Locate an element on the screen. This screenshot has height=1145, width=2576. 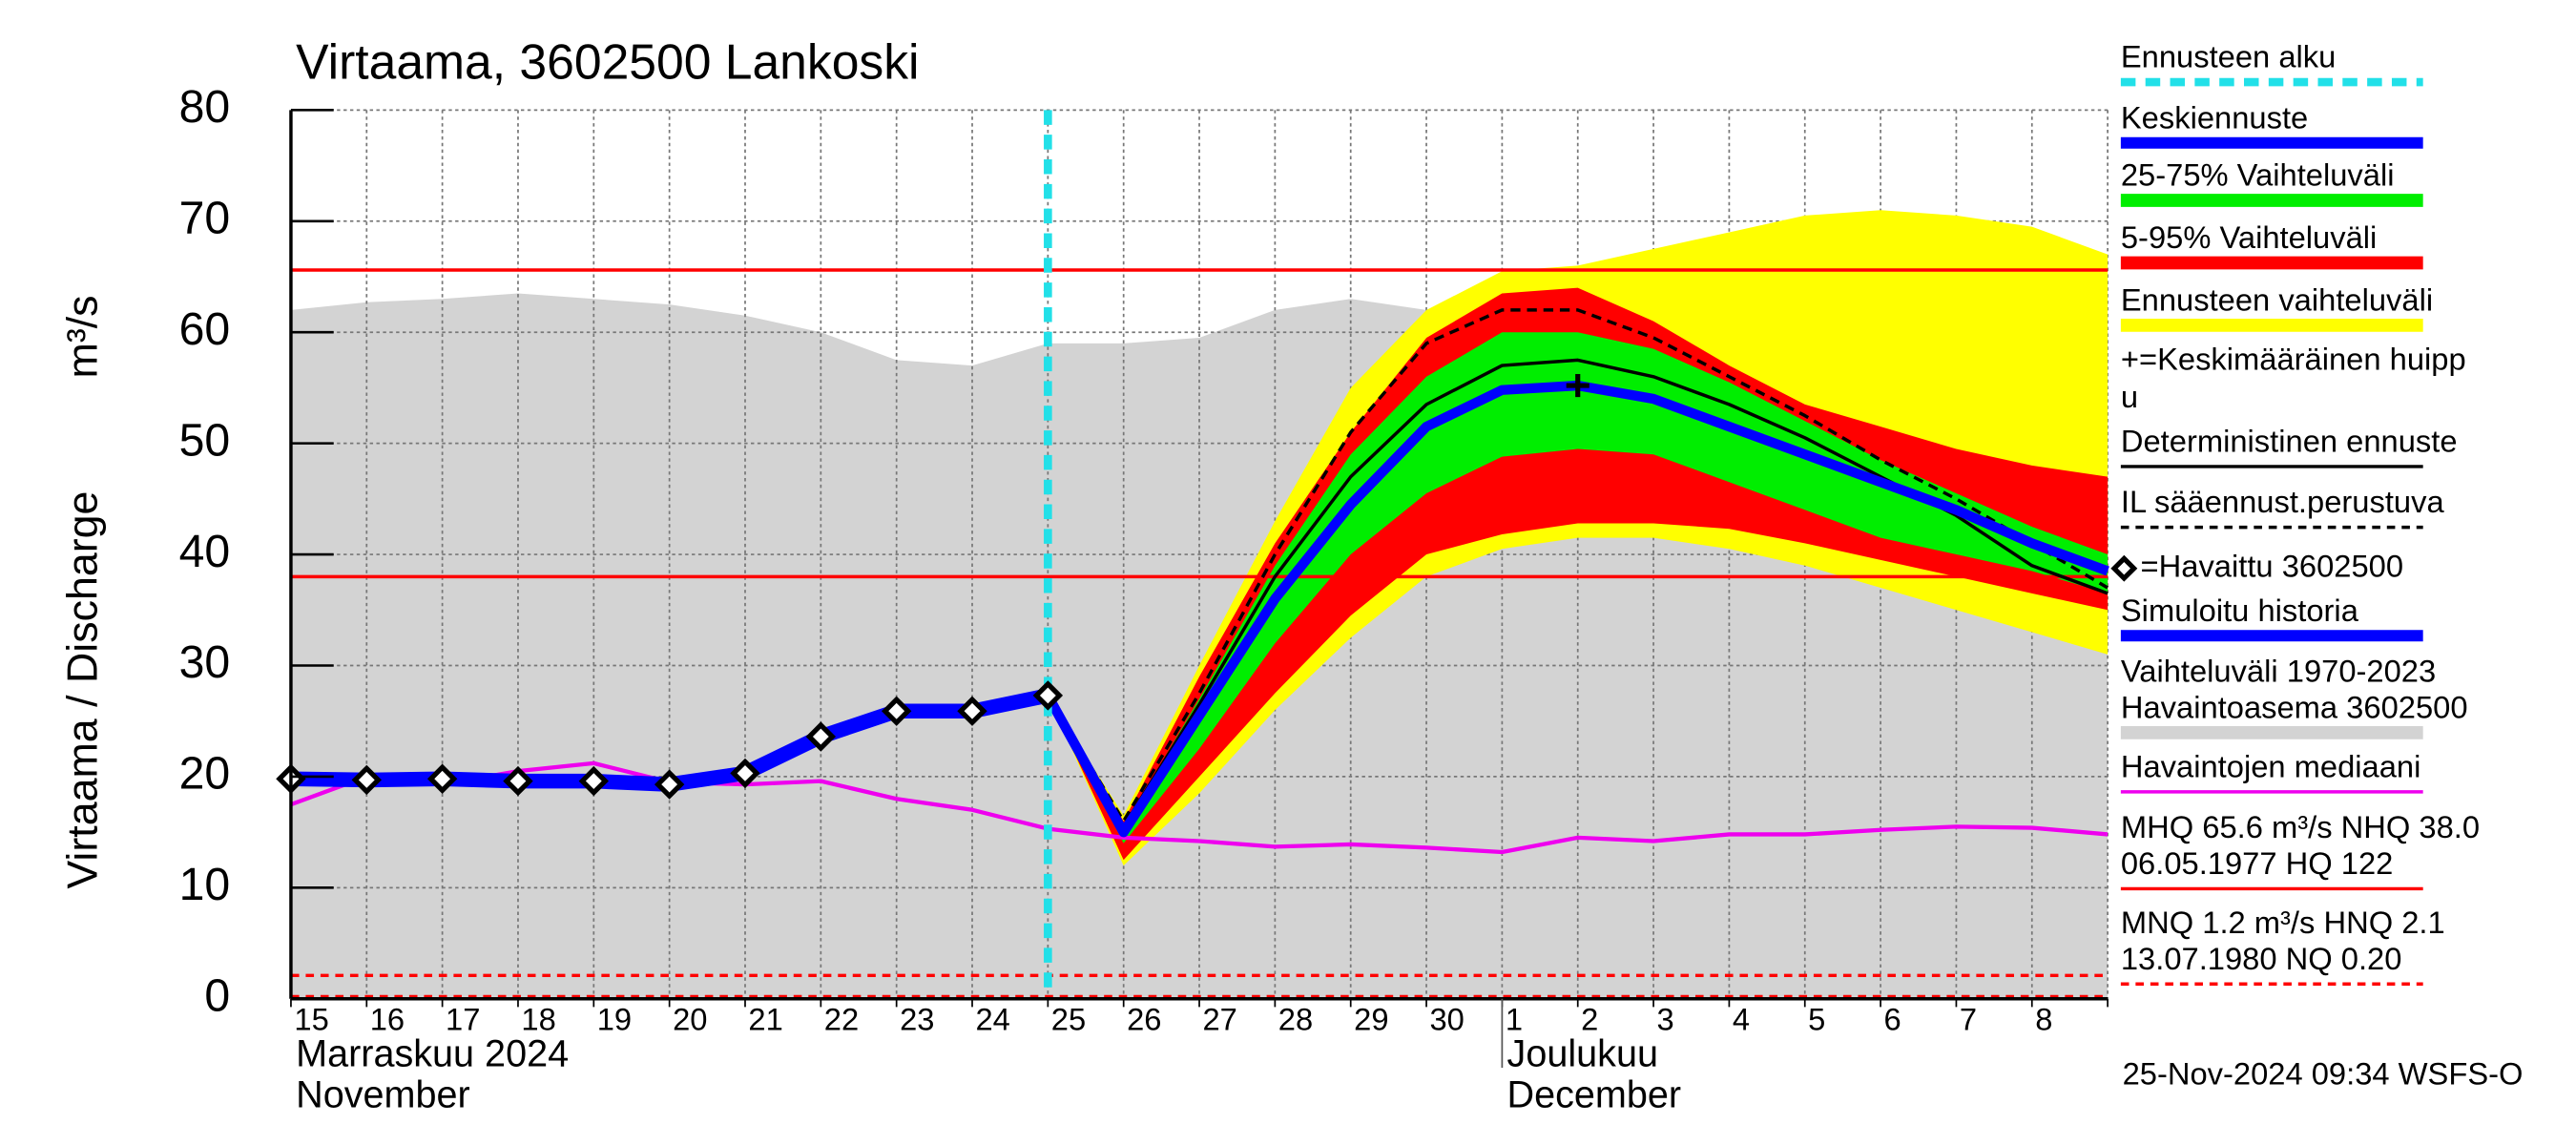
legend-label: Havaintoasema 3602500 is located at coordinates (2294, 706).